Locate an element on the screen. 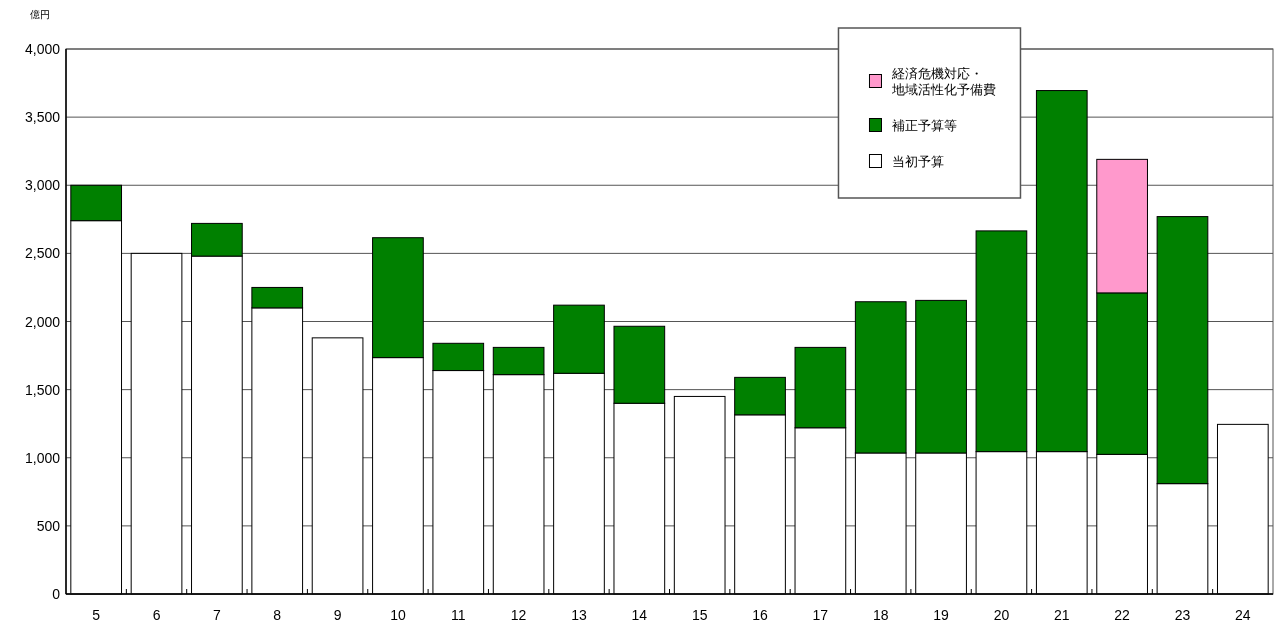  y-tick-label: 500 is located at coordinates (48, 525).